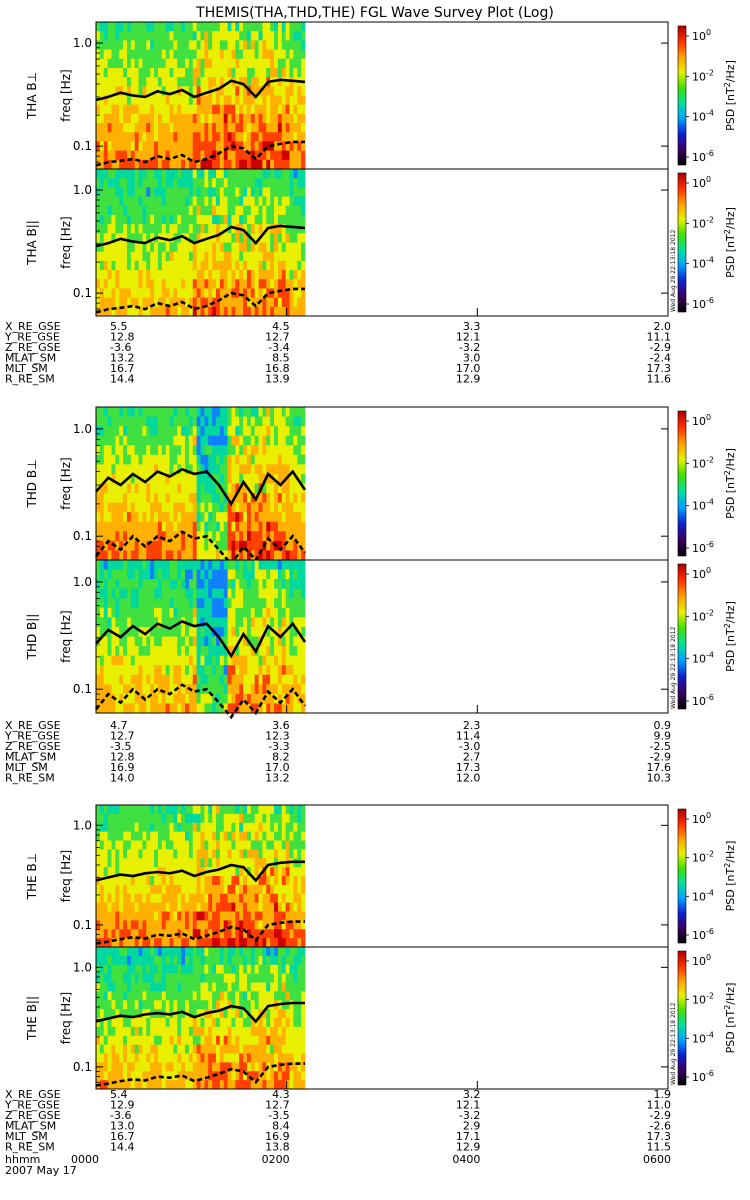 This screenshot has height=1200, width=750. I want to click on ephemeris-value: 14.0, so click(122, 778).